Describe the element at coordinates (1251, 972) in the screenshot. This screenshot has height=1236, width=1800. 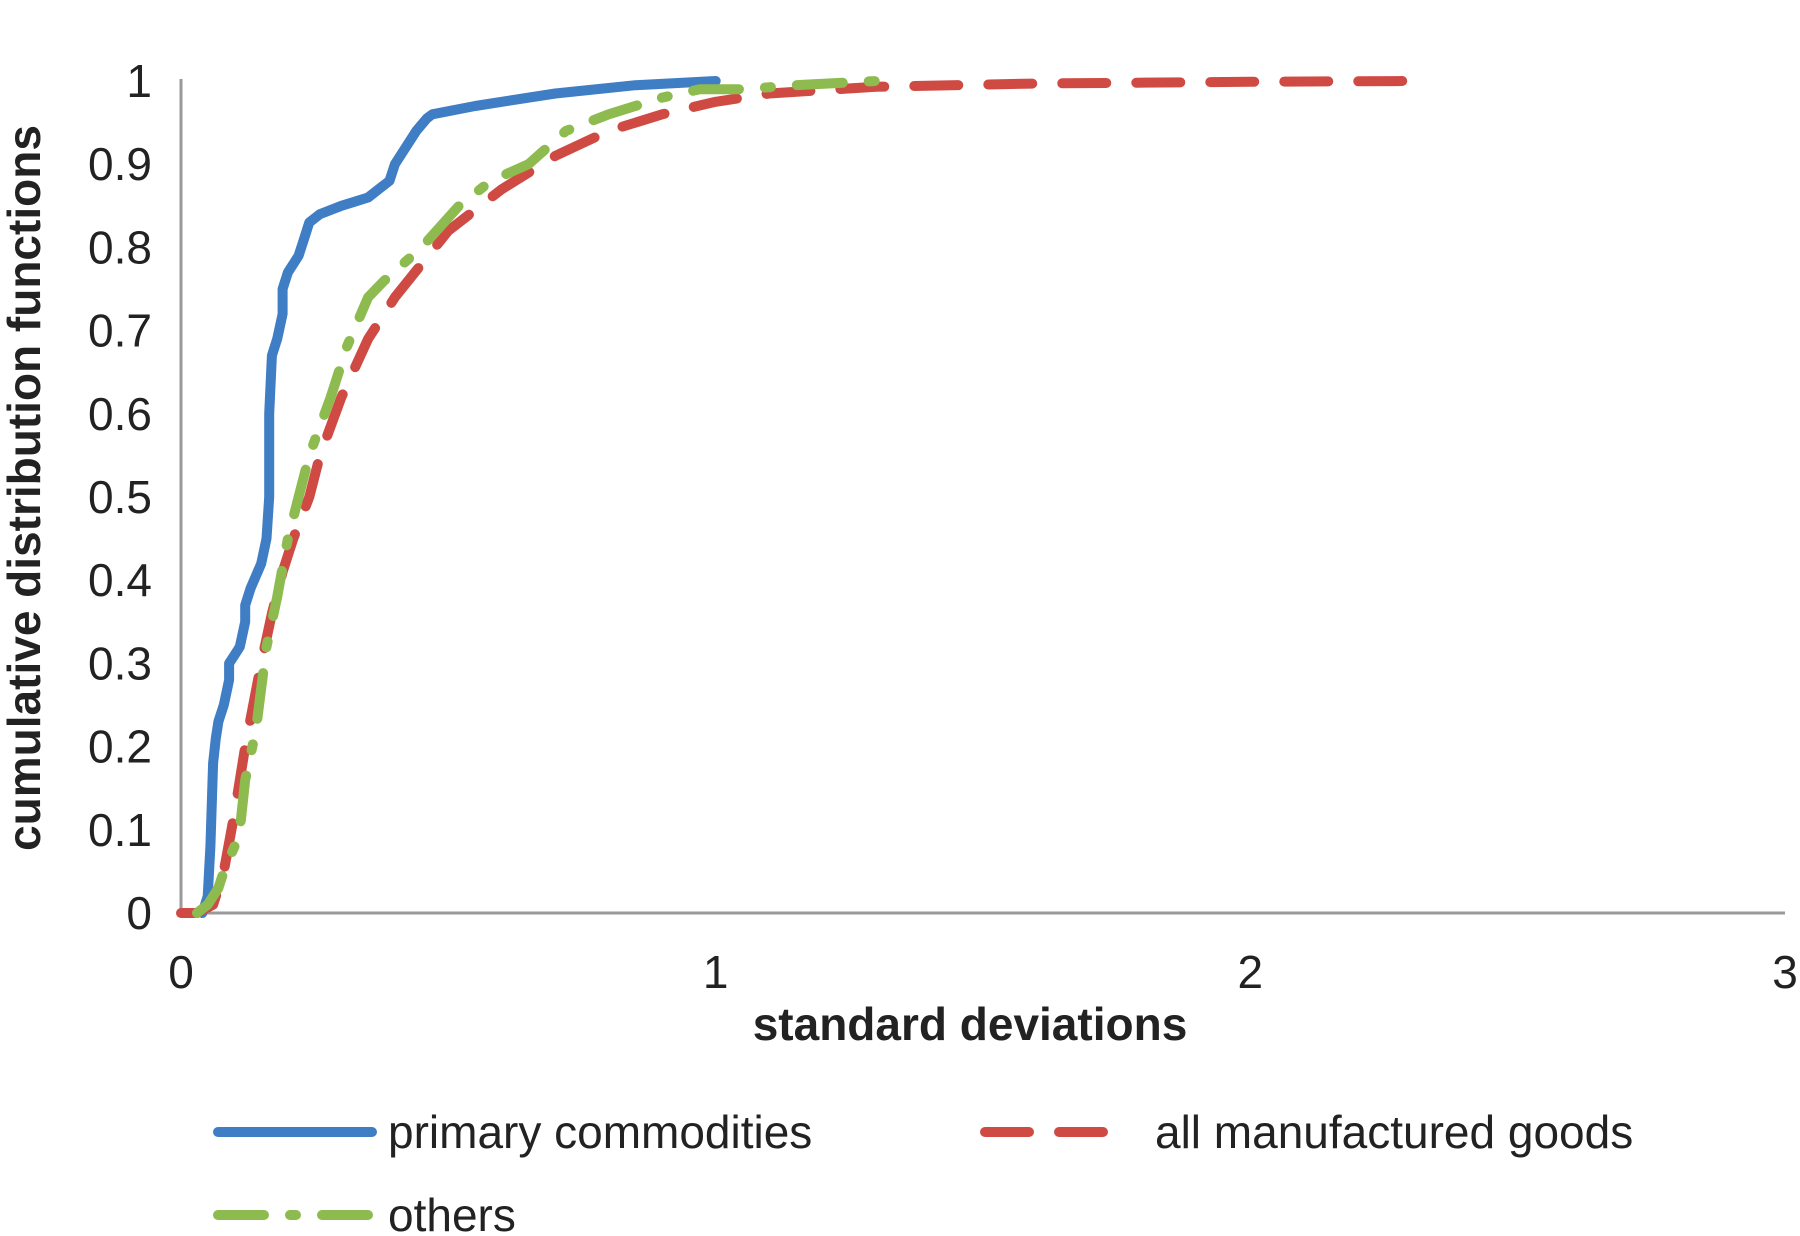
I see `x-tick-label: 2` at that location.